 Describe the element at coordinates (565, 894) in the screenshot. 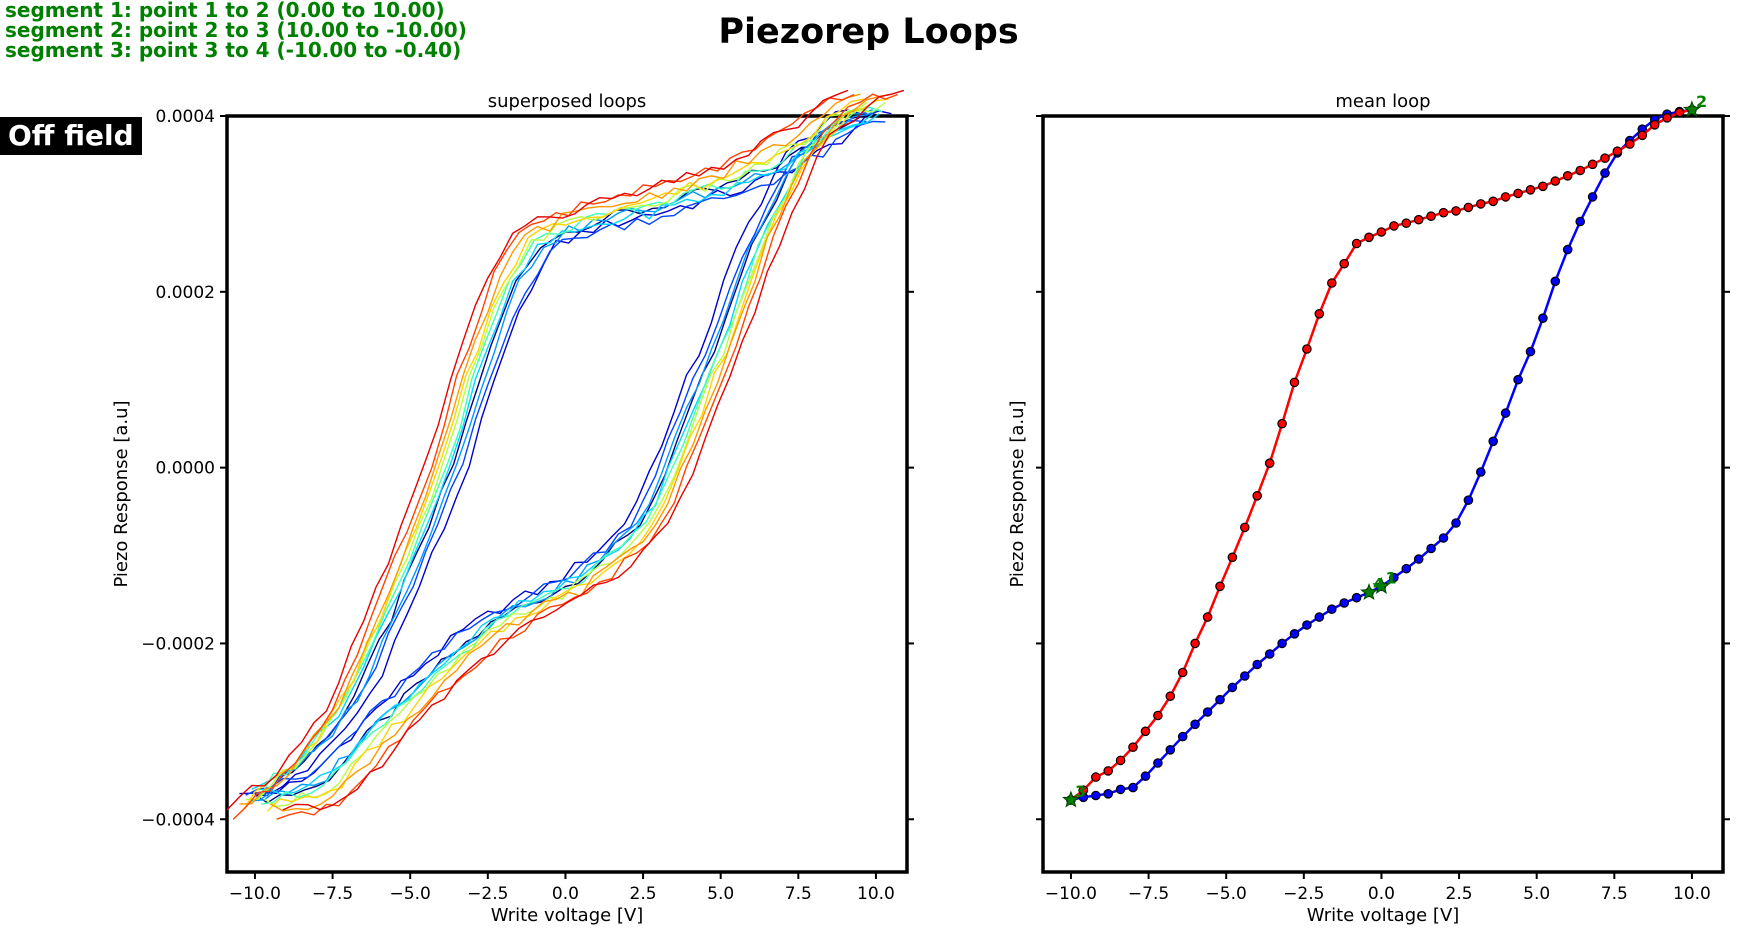

I see `panel-1-xtick-label: 0.0` at that location.